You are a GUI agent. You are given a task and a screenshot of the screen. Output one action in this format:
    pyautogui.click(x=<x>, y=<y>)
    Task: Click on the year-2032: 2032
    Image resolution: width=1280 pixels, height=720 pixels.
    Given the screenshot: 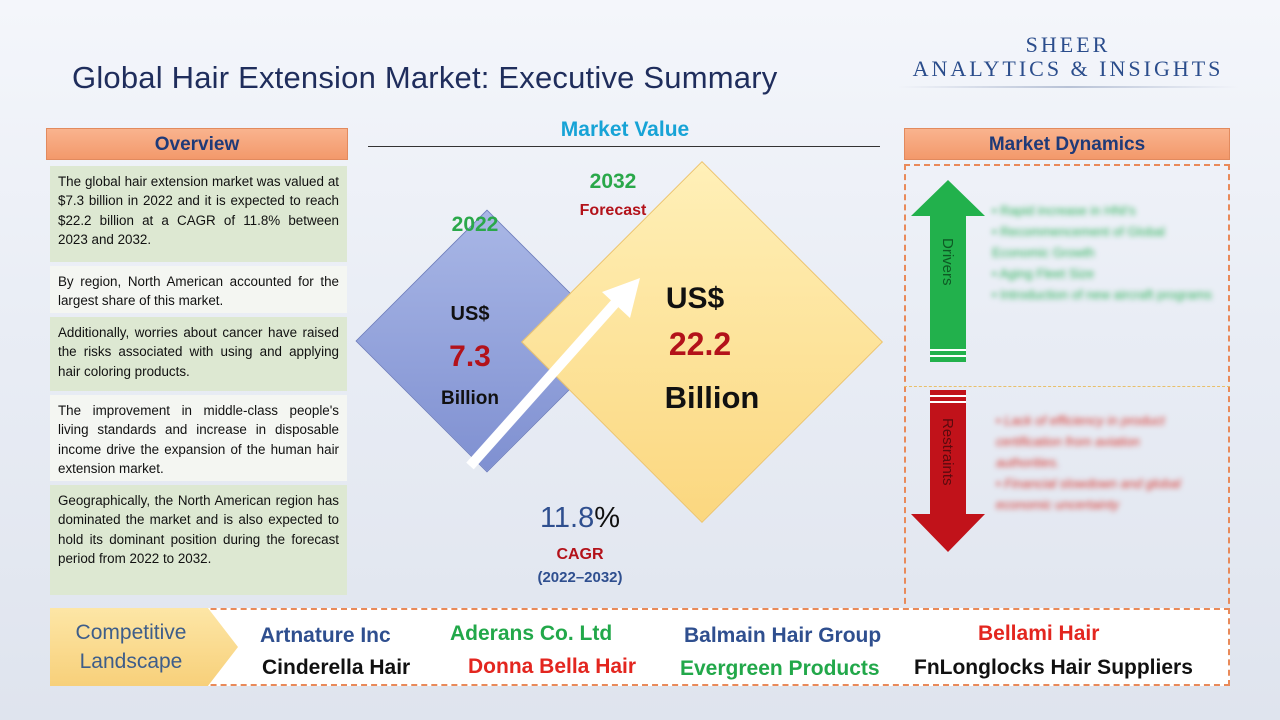 What is the action you would take?
    pyautogui.click(x=613, y=181)
    